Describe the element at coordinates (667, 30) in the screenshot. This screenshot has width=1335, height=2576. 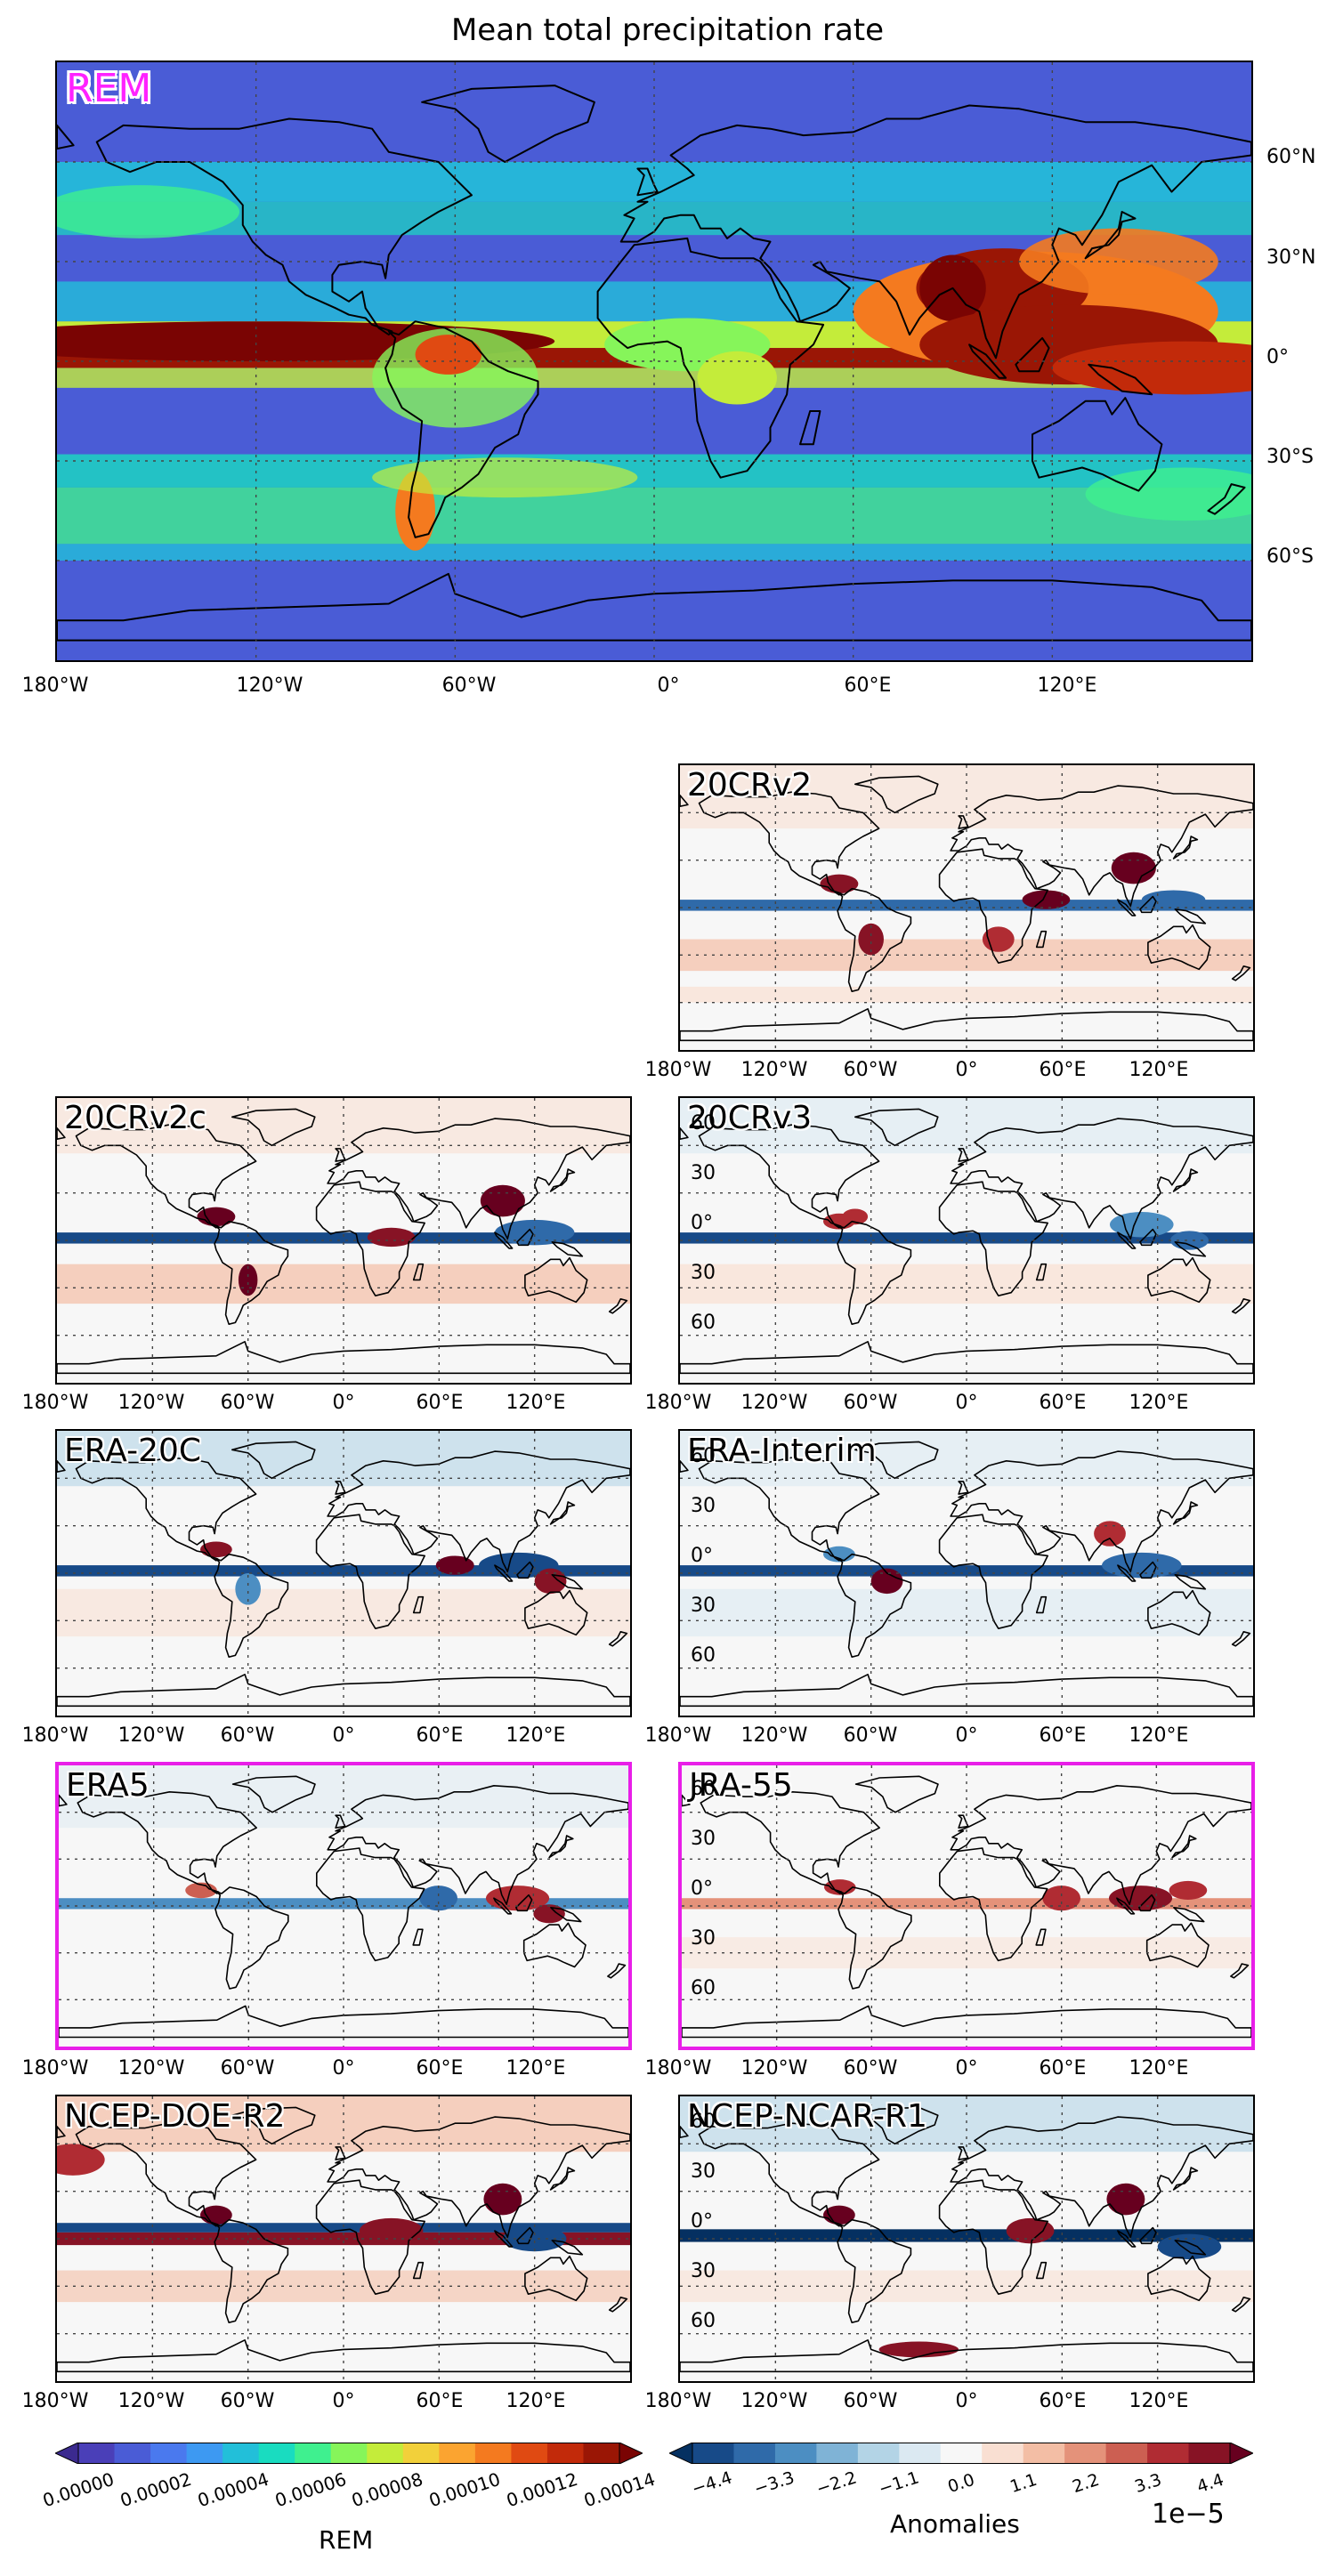
I see `figure-title: Mean total precipitation rate` at that location.